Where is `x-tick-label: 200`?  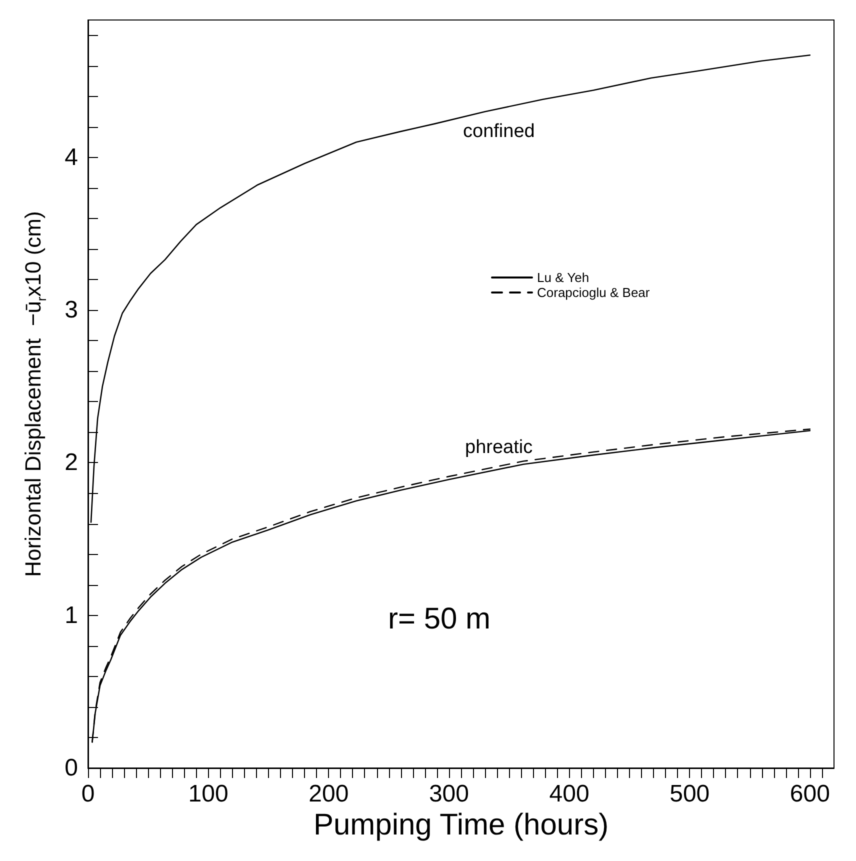
x-tick-label: 200 is located at coordinates (328, 794).